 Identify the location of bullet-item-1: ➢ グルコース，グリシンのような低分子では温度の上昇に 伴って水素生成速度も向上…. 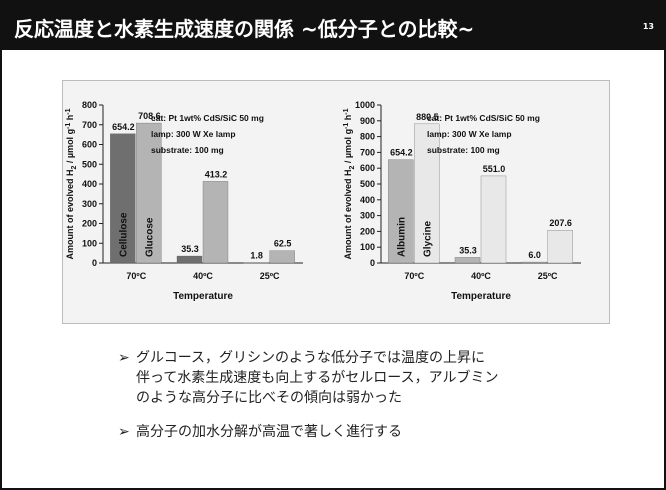
(368, 378).